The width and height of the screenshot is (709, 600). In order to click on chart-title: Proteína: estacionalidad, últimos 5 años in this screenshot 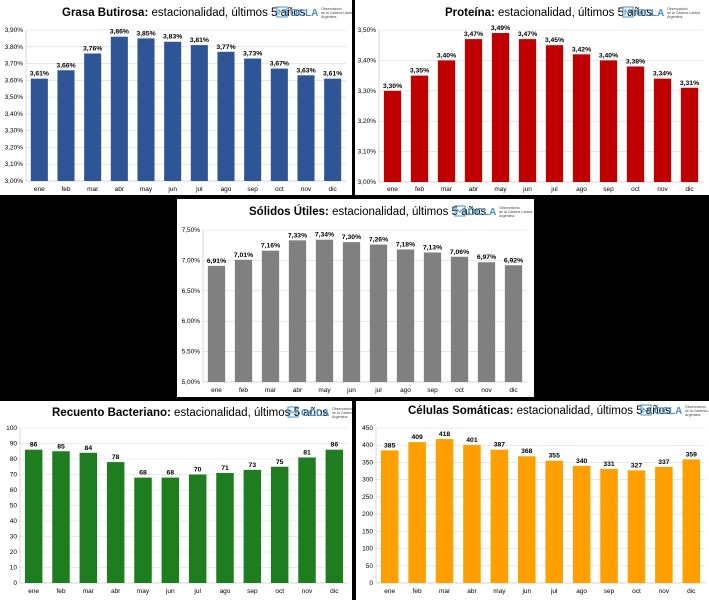, I will do `click(548, 13)`.